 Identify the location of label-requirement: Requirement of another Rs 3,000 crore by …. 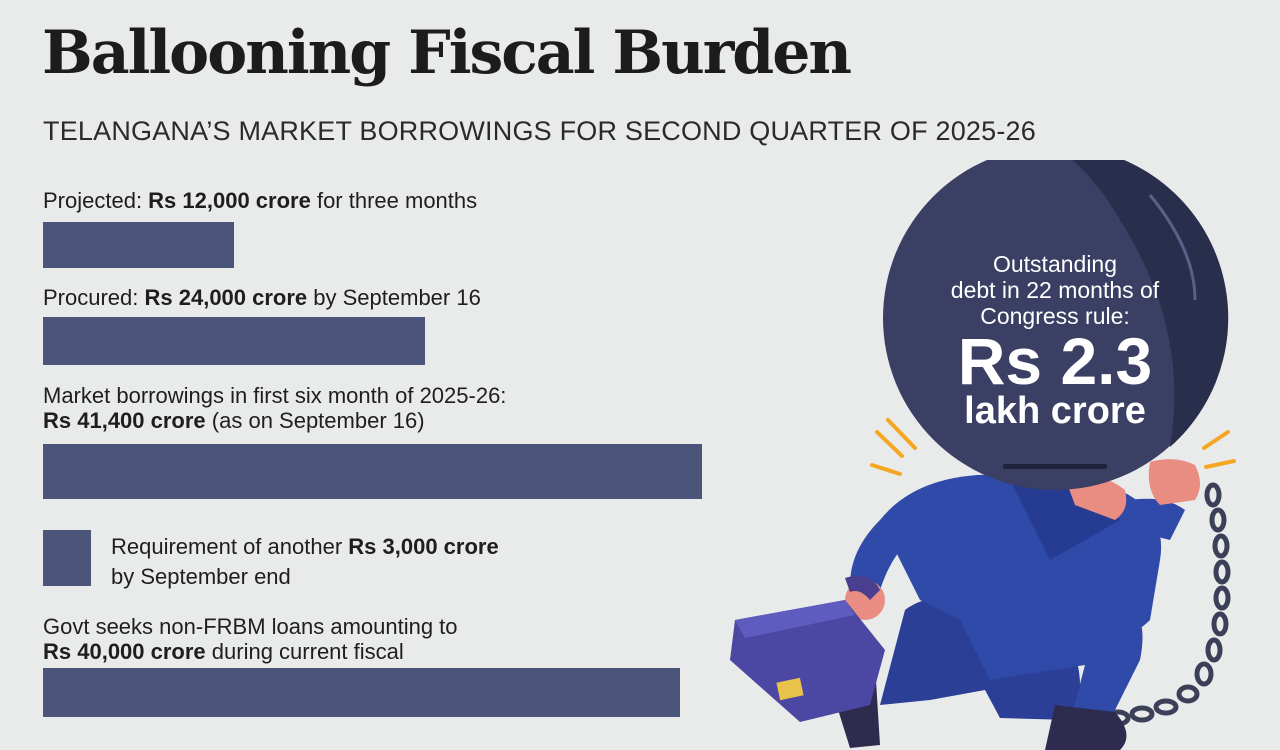
(305, 561).